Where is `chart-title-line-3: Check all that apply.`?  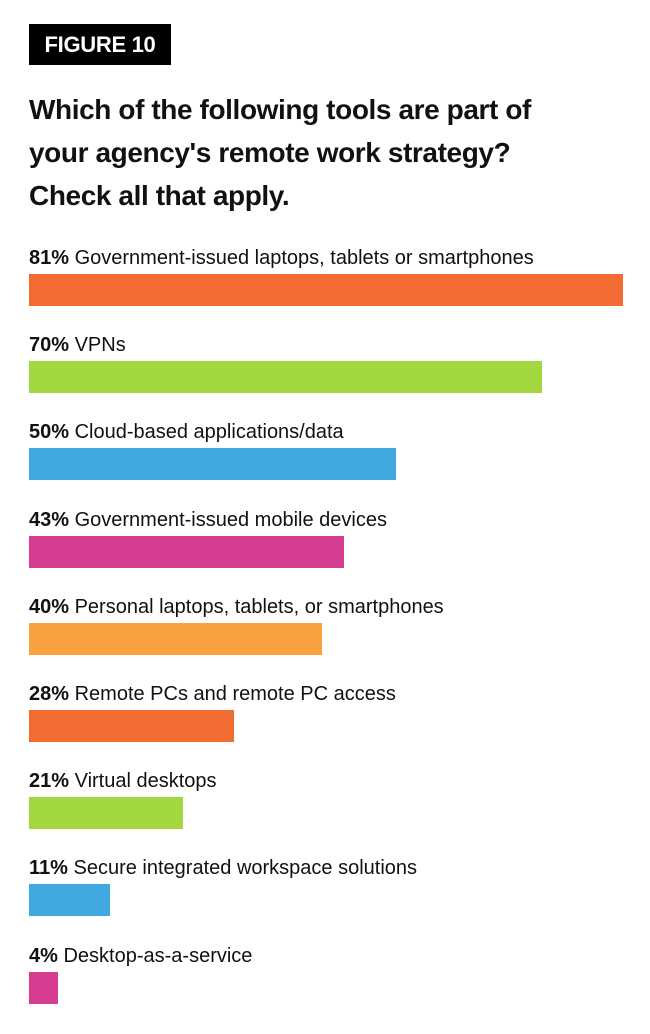 chart-title-line-3: Check all that apply. is located at coordinates (159, 195).